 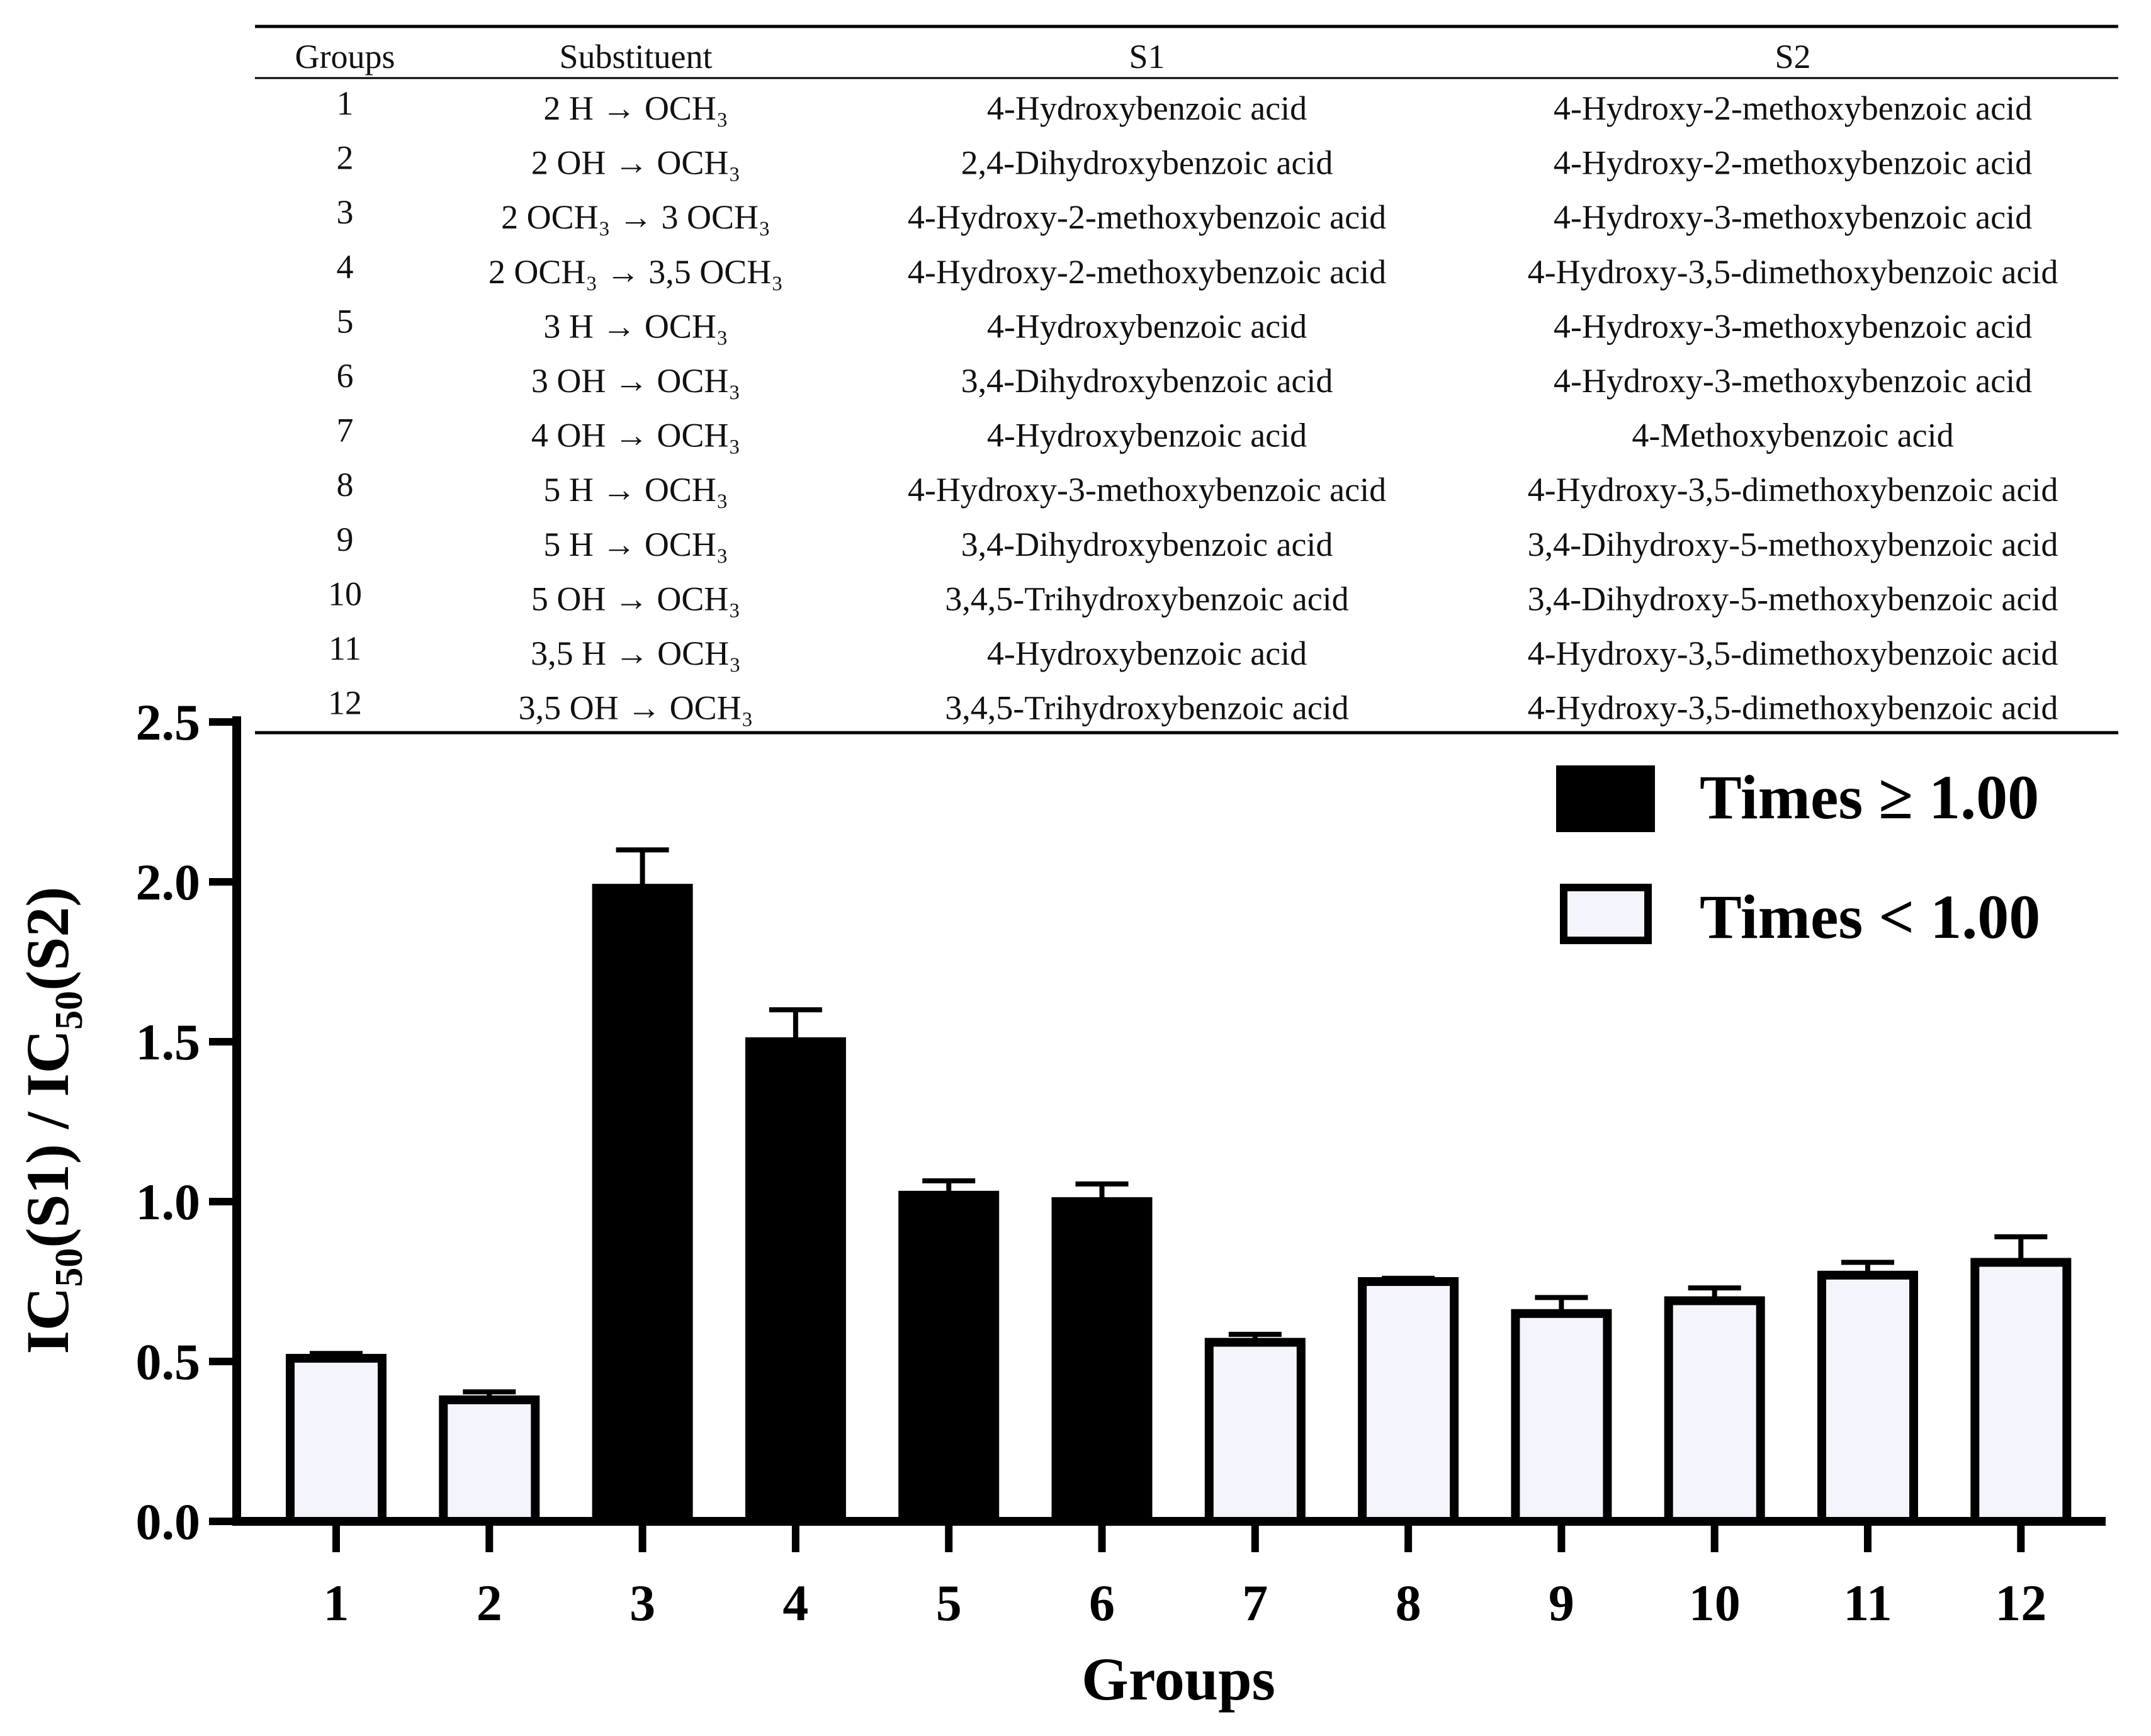 What do you see at coordinates (635, 435) in the screenshot?
I see `table-cell-substituent: 4 OH → OCH₃` at bounding box center [635, 435].